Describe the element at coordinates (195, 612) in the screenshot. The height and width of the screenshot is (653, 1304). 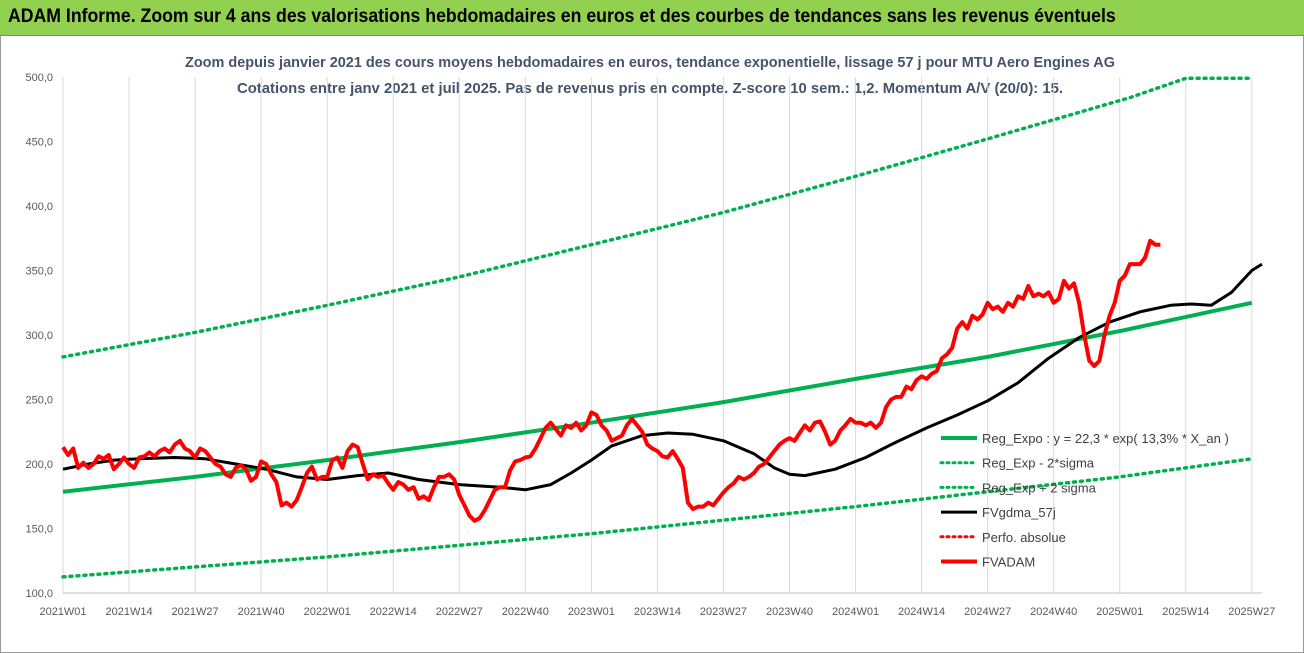
I see `x-tick-label: 2021W27` at that location.